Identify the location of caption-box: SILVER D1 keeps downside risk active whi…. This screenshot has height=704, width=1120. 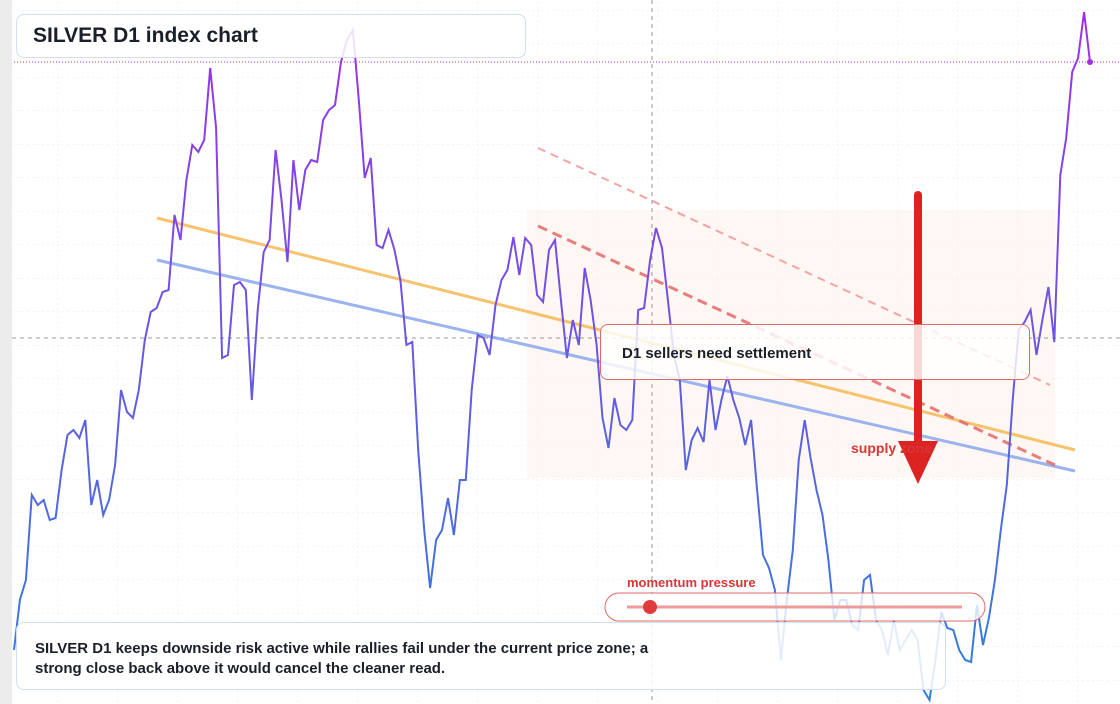
(481, 656).